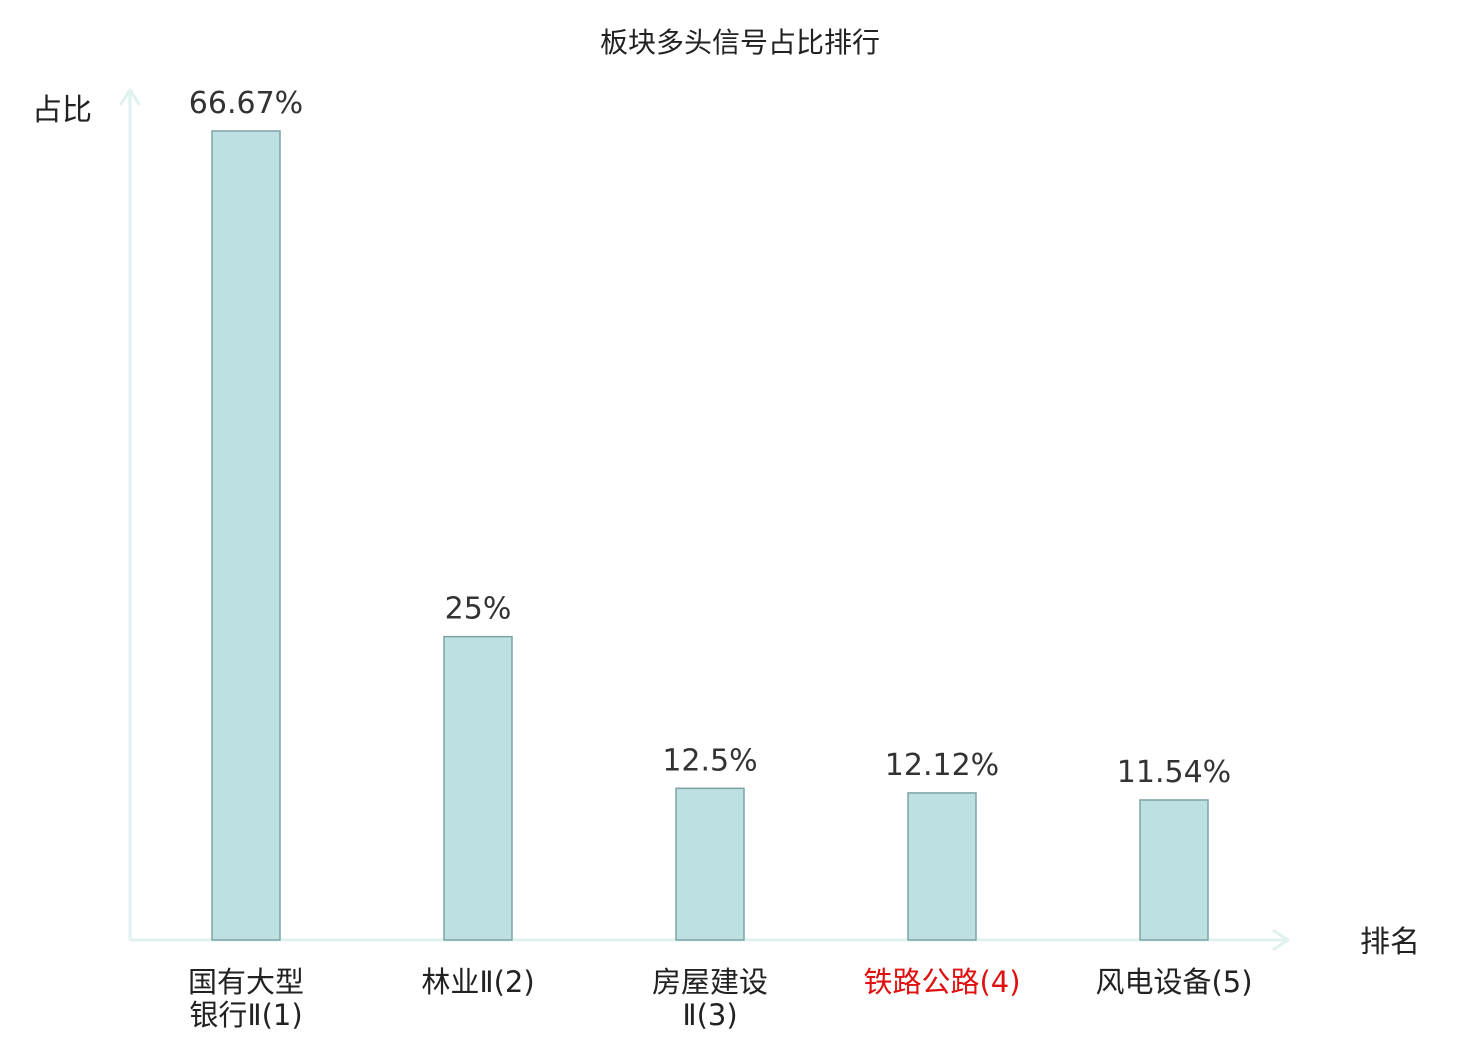  Describe the element at coordinates (246, 982) in the screenshot. I see `category-tick-label: 国有大型` at that location.